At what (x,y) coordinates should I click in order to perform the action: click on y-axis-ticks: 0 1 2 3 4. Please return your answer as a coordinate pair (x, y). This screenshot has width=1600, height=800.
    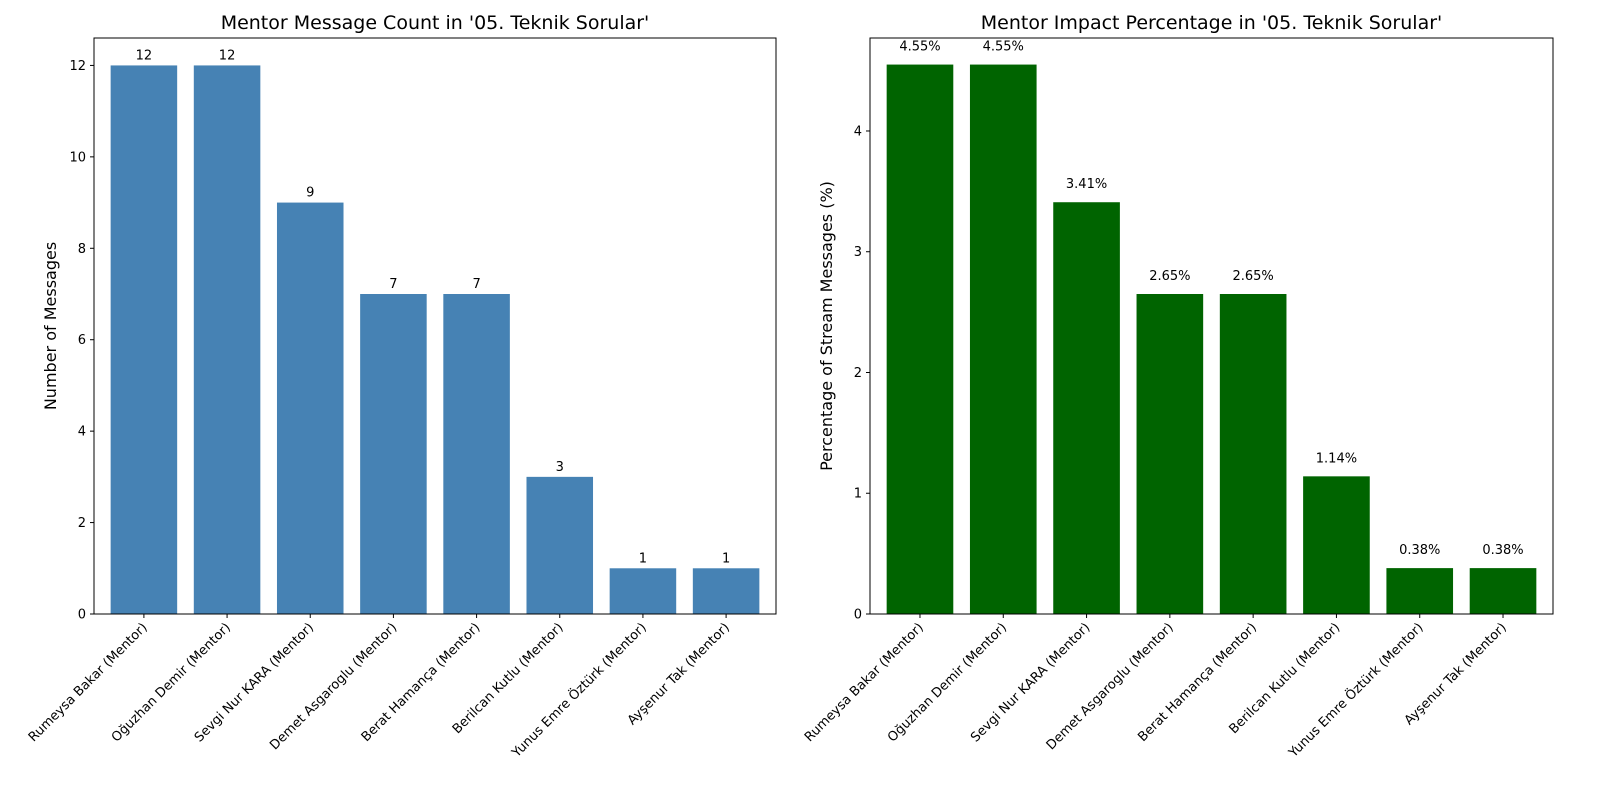
    Looking at the image, I should click on (862, 373).